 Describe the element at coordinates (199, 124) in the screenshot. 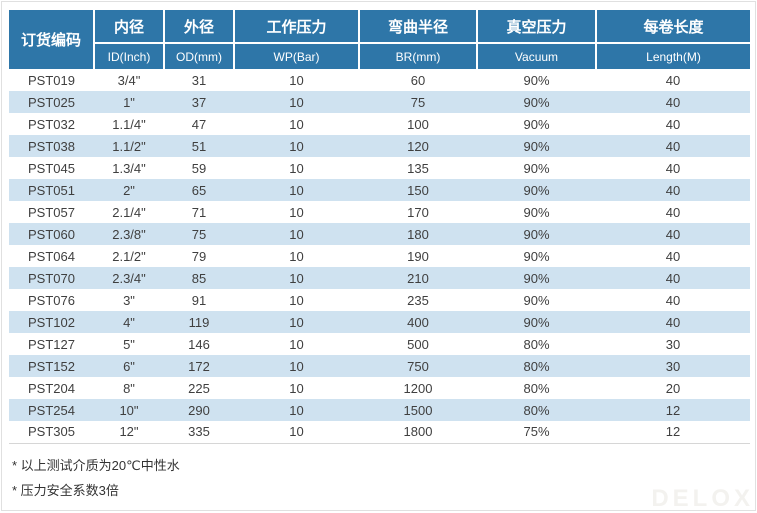

I see `cell-od-mm: 47` at that location.